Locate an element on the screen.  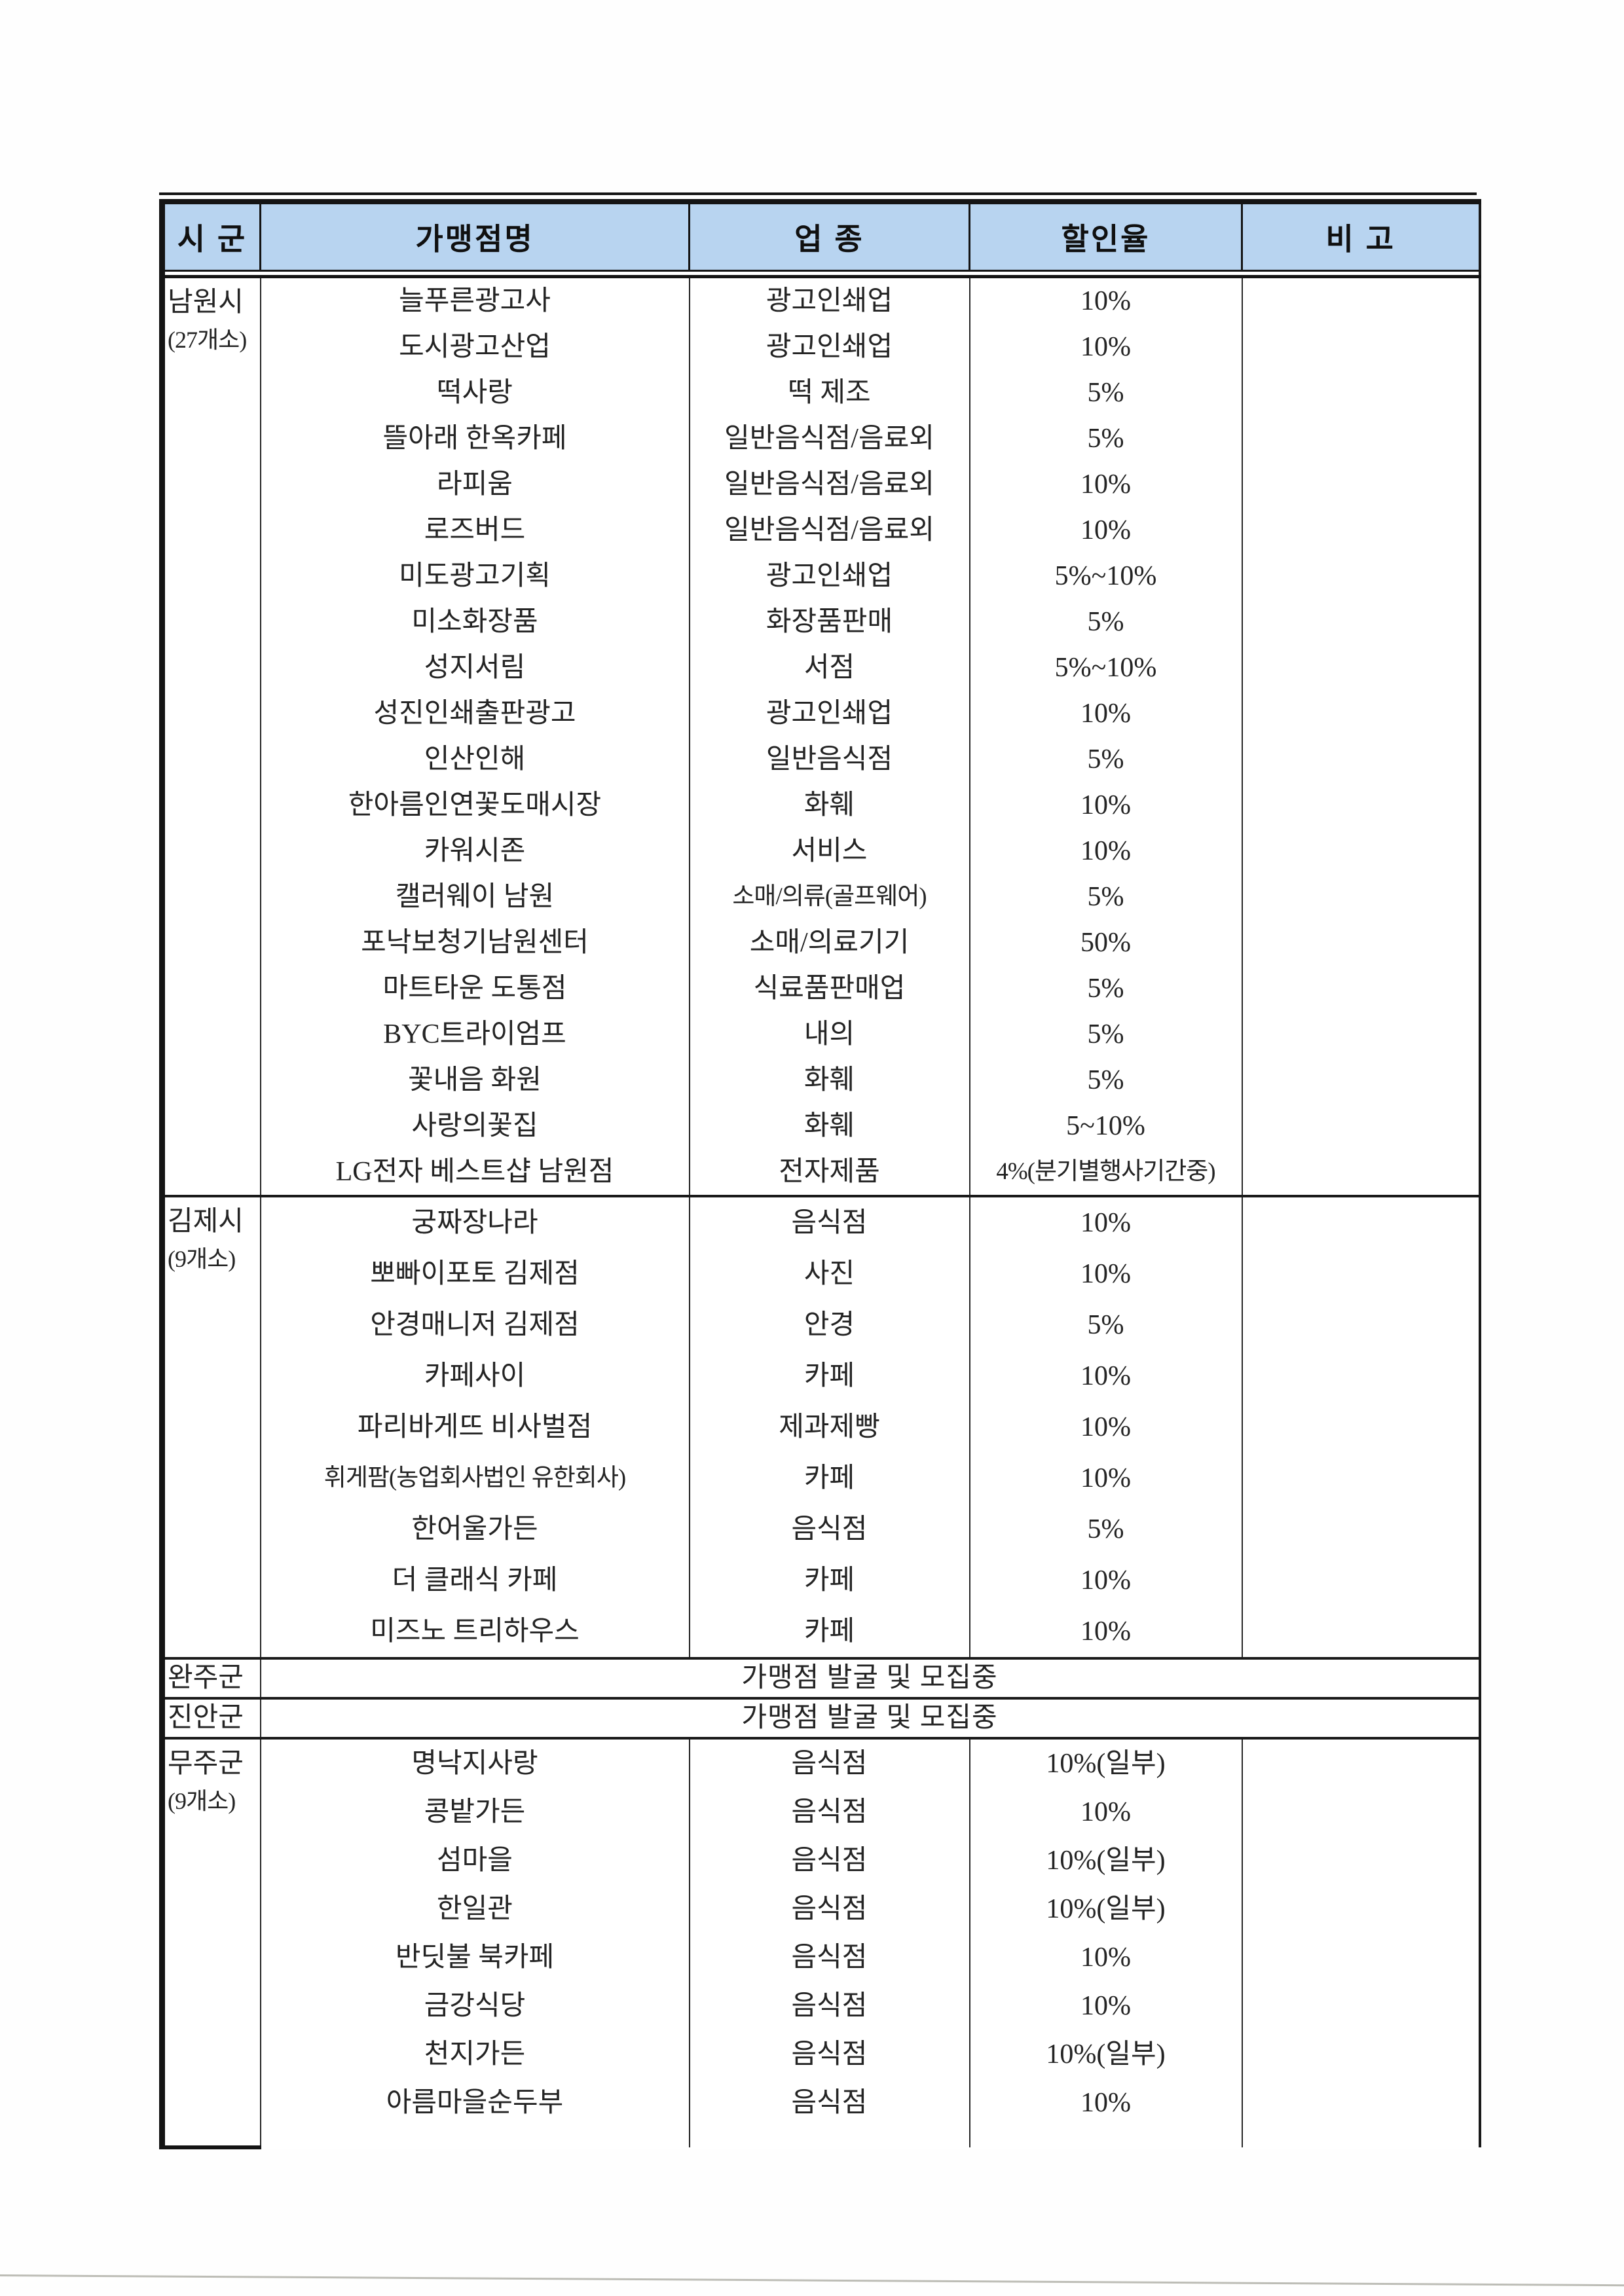
merchant-name: 한일관 is located at coordinates (475, 1909).